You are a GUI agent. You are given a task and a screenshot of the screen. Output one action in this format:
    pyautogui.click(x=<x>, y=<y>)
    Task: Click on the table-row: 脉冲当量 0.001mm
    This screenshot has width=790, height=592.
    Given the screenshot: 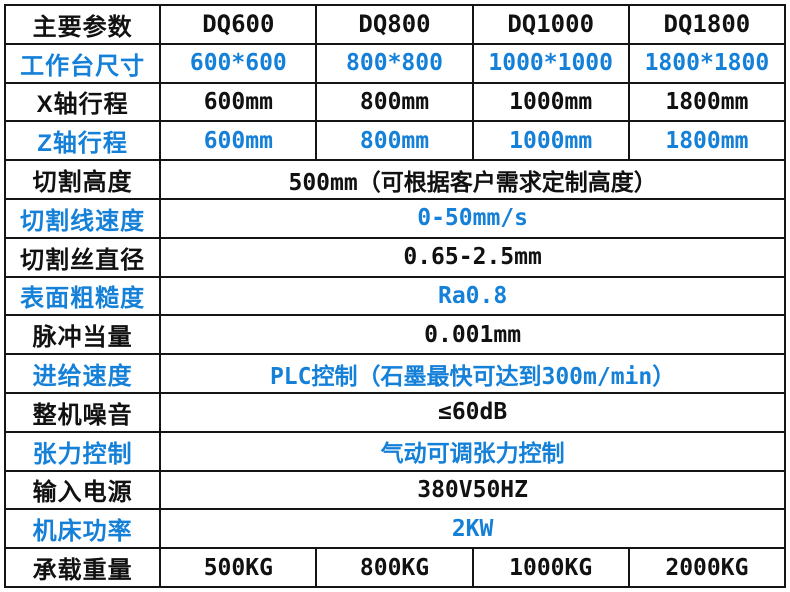 What is the action you would take?
    pyautogui.click(x=394, y=335)
    